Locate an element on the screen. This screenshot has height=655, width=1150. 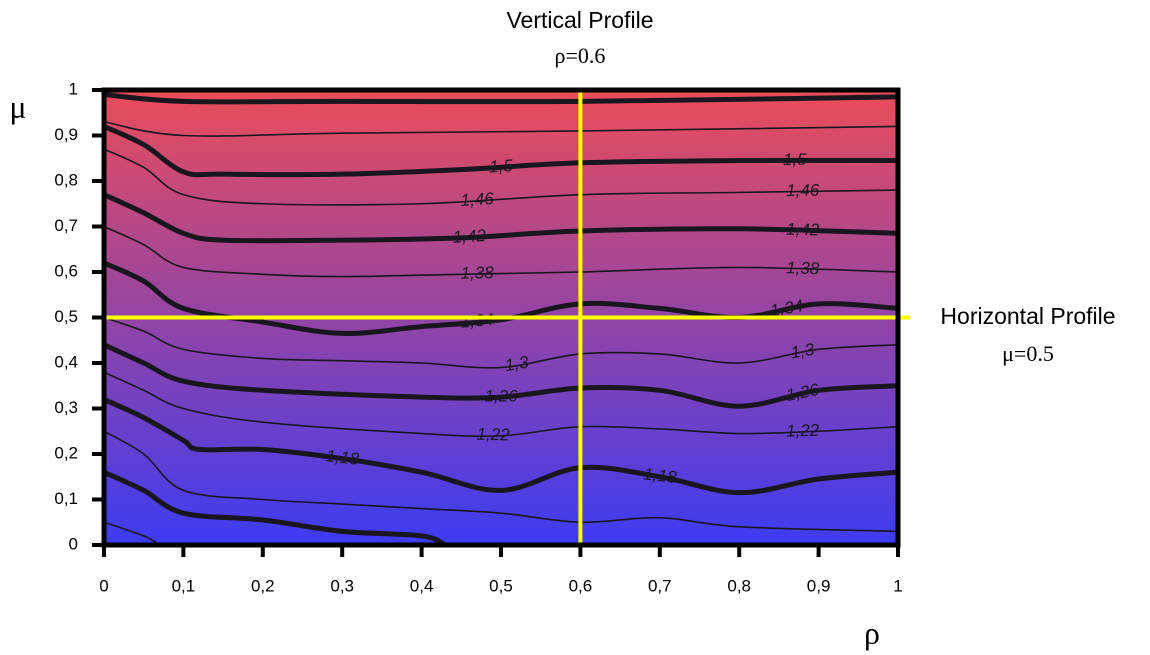
y-tick-label: 0,4 is located at coordinates (66, 361).